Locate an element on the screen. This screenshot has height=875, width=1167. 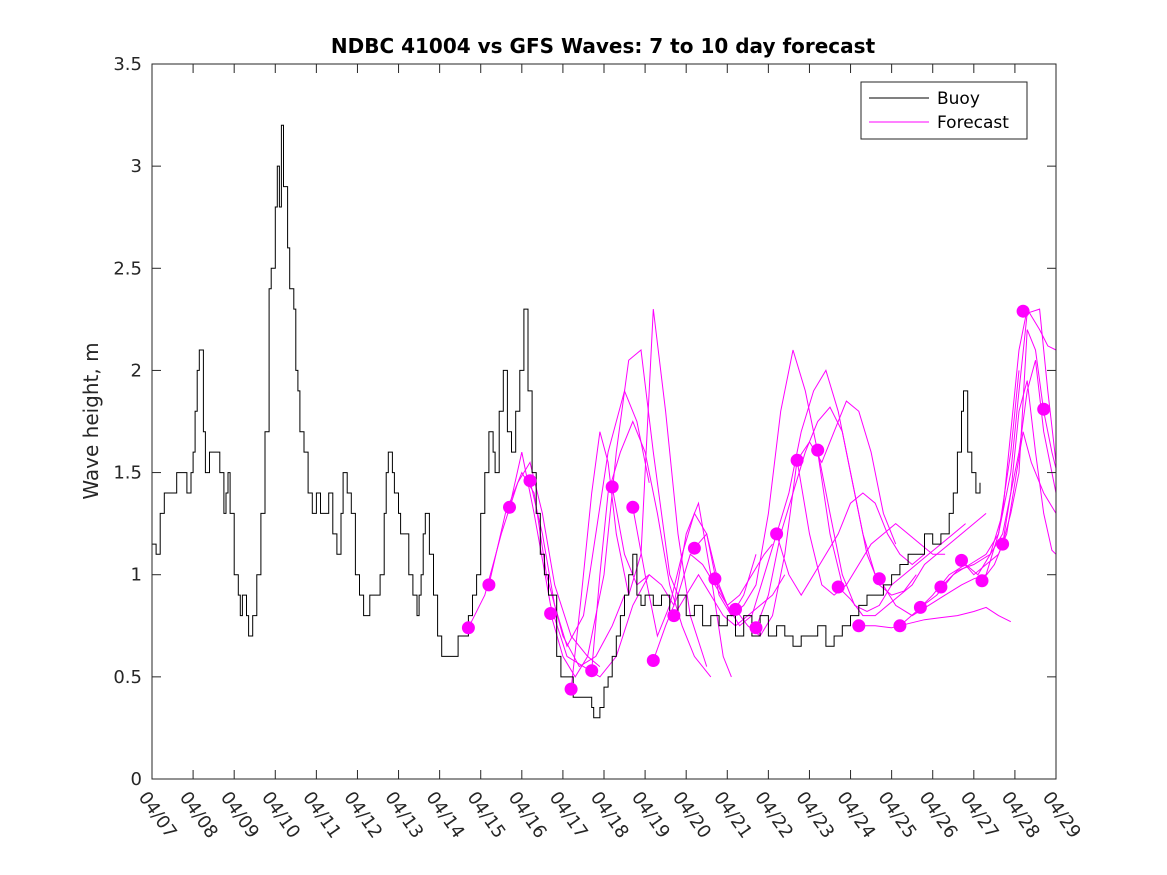
y-tick-label-6: 3 is located at coordinates (136, 166).